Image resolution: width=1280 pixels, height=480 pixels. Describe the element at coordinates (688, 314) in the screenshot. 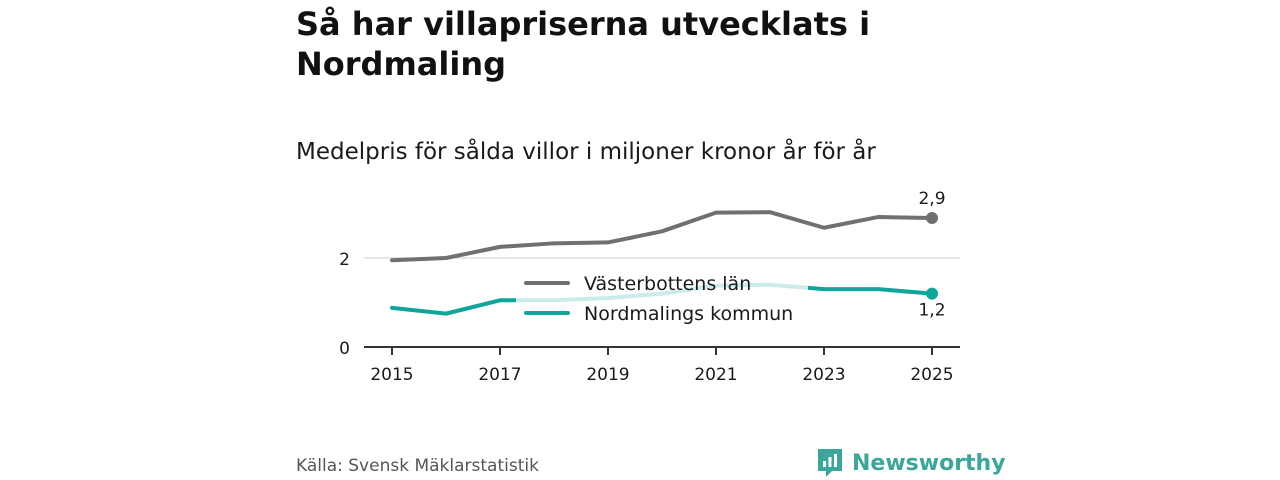

I see `legend-label-nordmalings-kommun: Nordmalings kommun` at that location.